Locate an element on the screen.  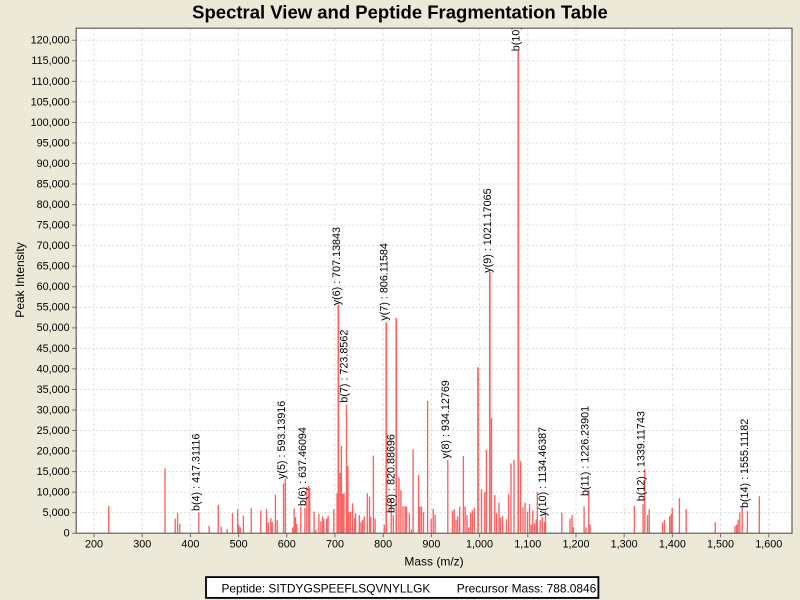
svg-text: y(7) : 806.11584 is located at coordinates (384, 282).